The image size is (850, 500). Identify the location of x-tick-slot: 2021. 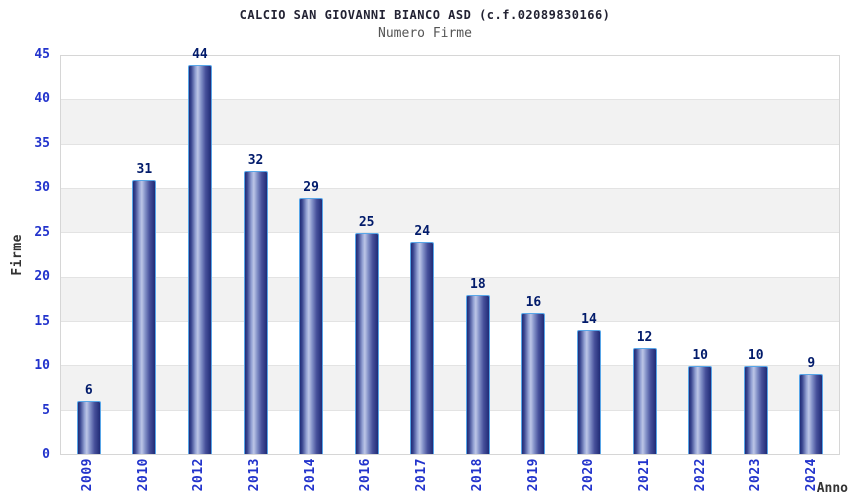
(645, 479).